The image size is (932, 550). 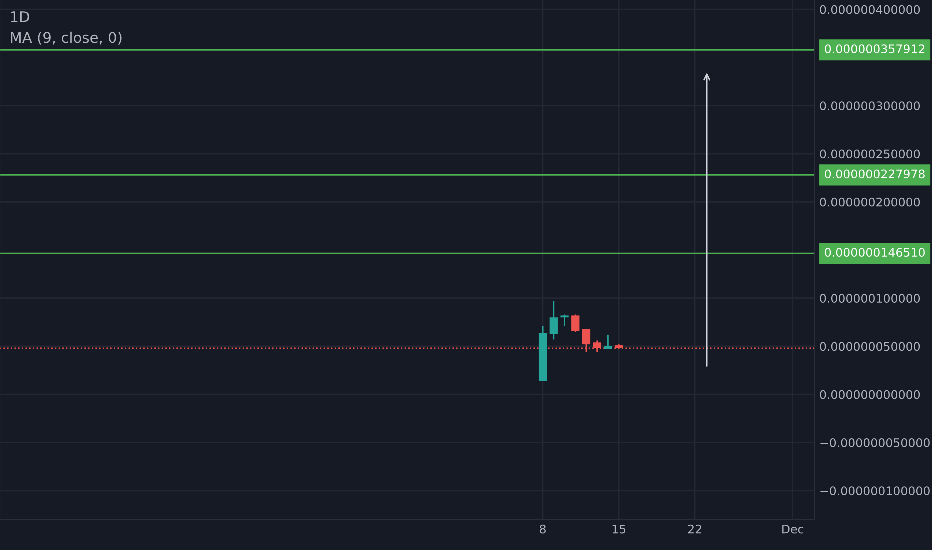 What do you see at coordinates (20, 17) in the screenshot?
I see `text: 1D` at bounding box center [20, 17].